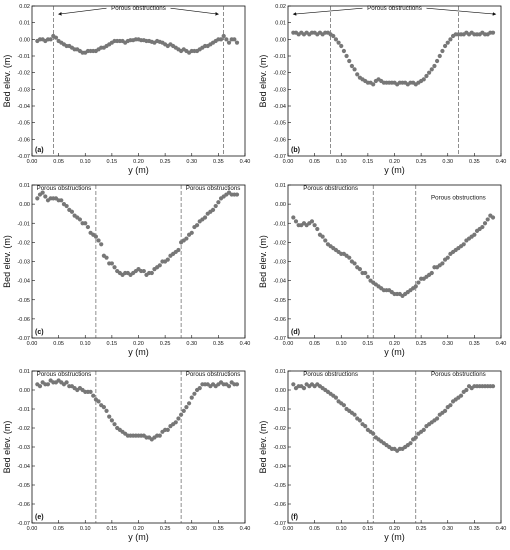 This screenshot has height=550, width=510. What do you see at coordinates (82, 11) in the screenshot?
I see `annotation-arrow` at bounding box center [82, 11].